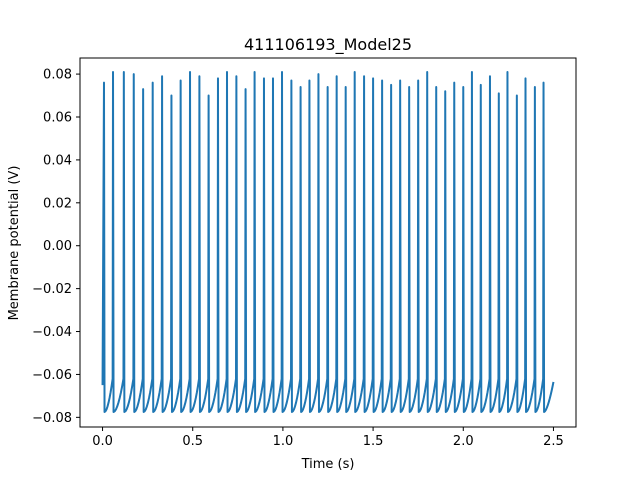 This screenshot has height=480, width=640. Describe the element at coordinates (52, 332) in the screenshot. I see `y-tick-label: −0.04` at that location.